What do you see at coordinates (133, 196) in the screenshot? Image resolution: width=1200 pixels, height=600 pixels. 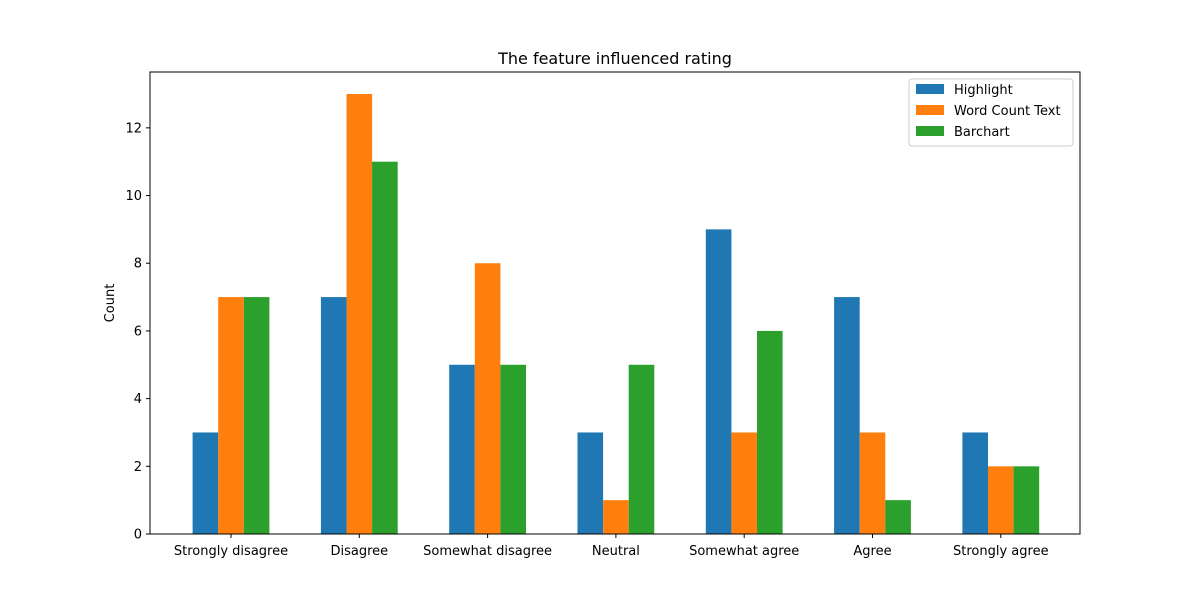 I see `y-tick-label: 10` at bounding box center [133, 196].